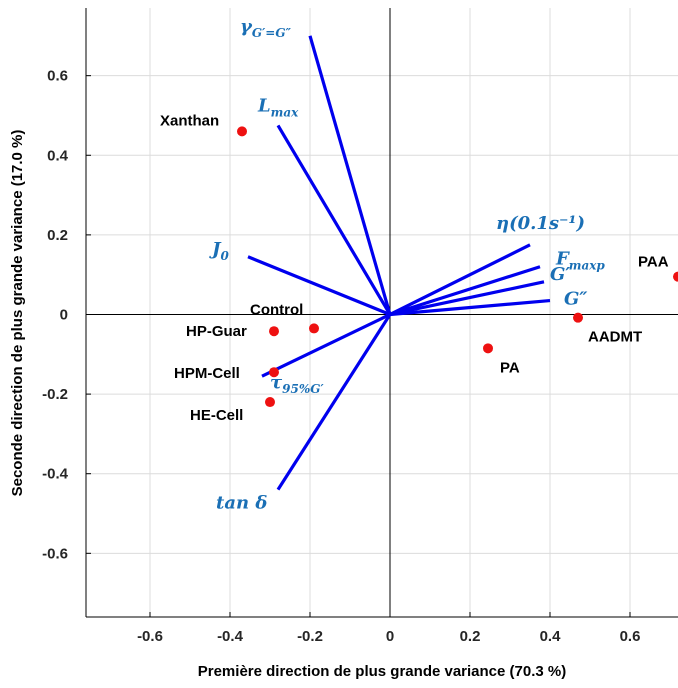  I want to click on vector-label: J0, so click(219, 251).